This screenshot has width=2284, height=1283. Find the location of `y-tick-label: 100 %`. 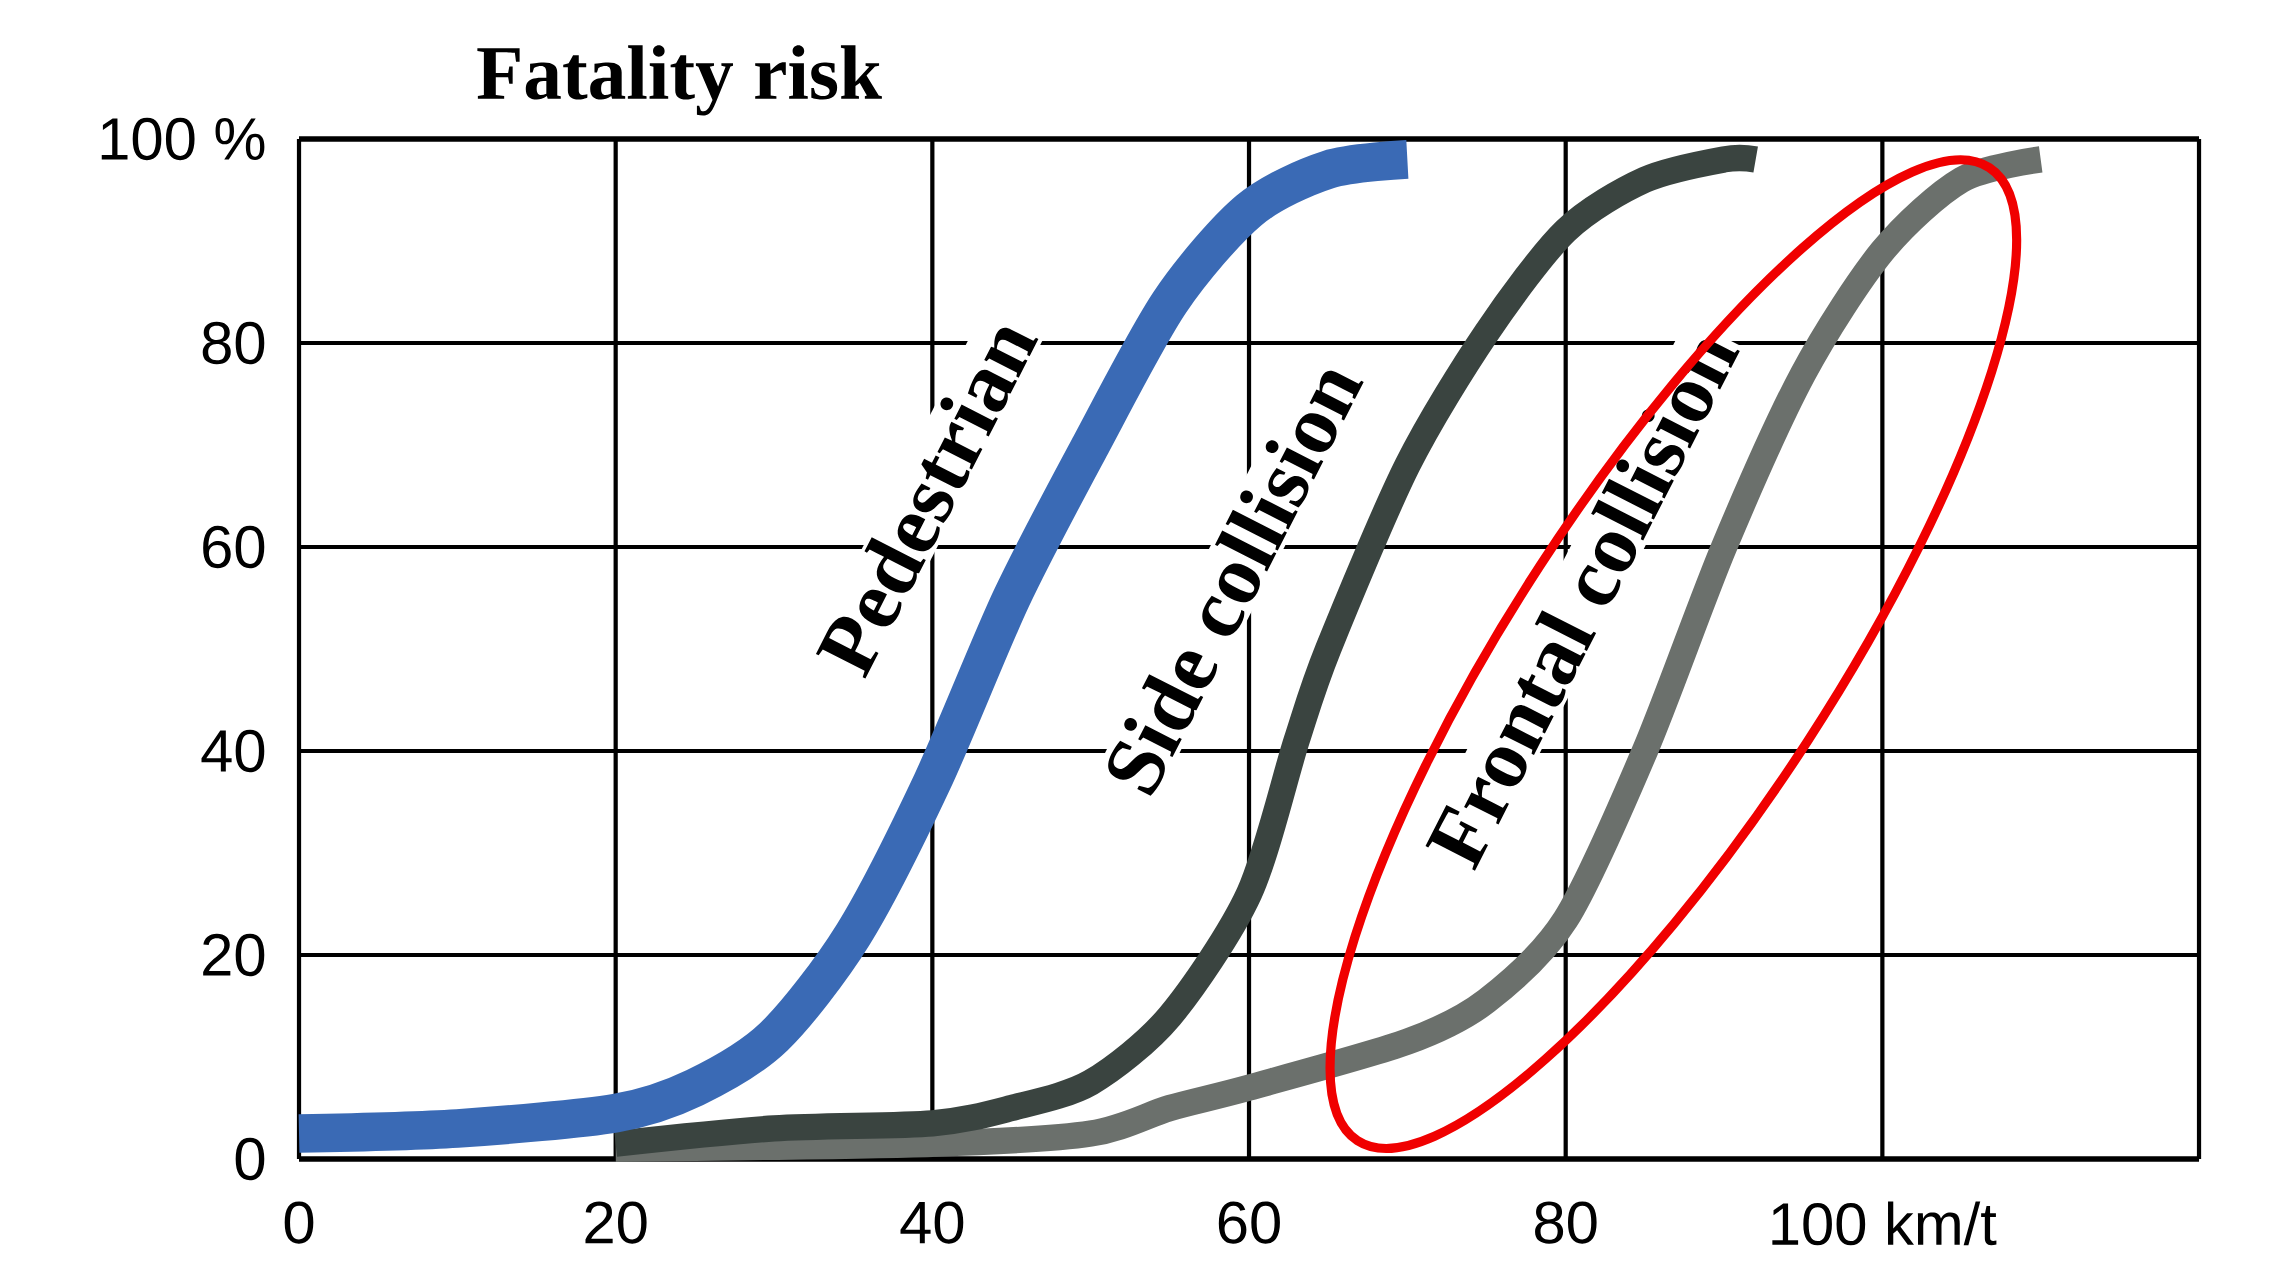

y-tick-label: 100 % is located at coordinates (183, 139).